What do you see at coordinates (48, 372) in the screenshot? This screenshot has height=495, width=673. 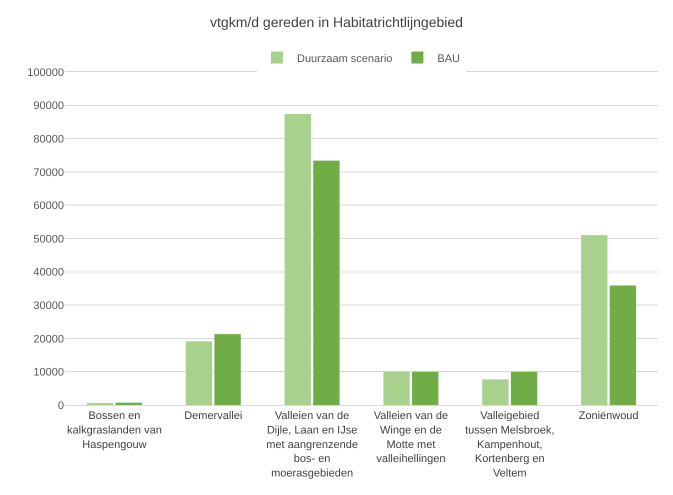 I see `y-tick-label: 10000` at bounding box center [48, 372].